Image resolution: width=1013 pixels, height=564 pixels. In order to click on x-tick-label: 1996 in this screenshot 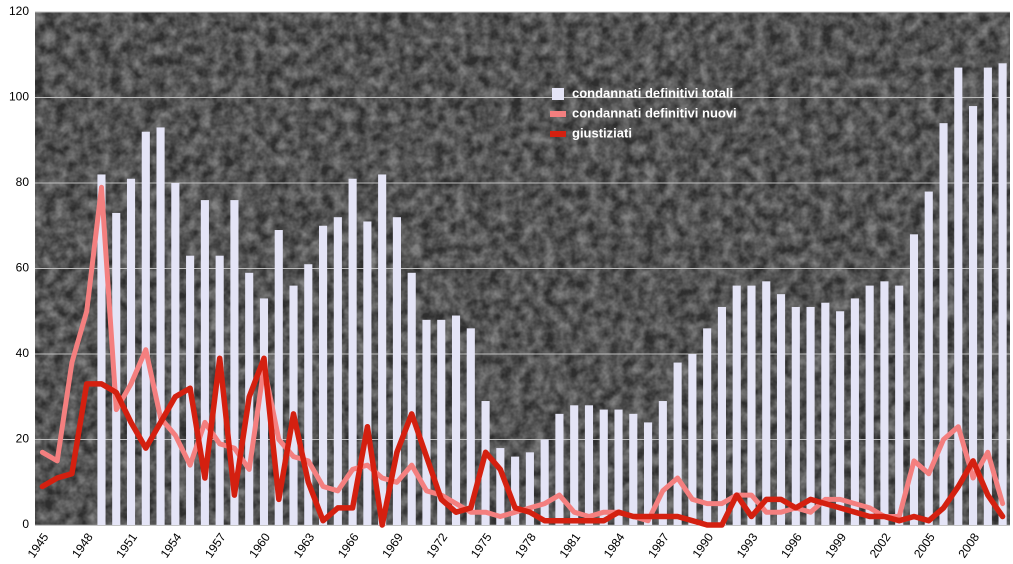, I will do `click(791, 545)`.